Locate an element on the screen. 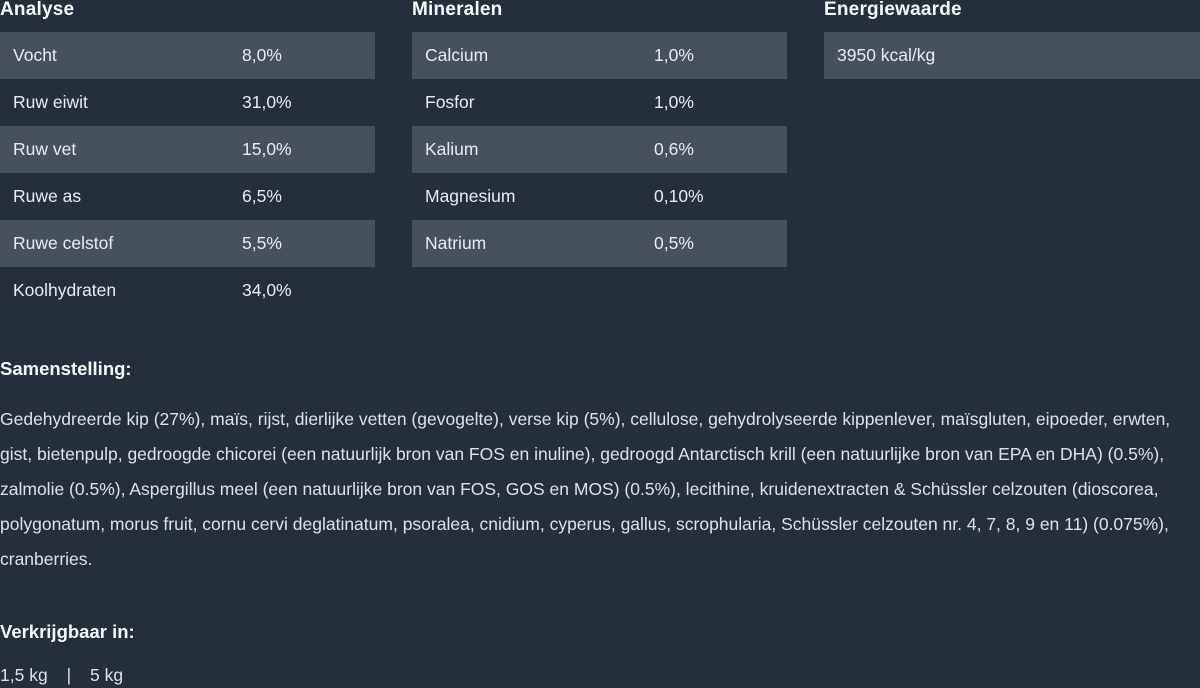 This screenshot has height=688, width=1200. analyse-title: Analyse is located at coordinates (37, 10).